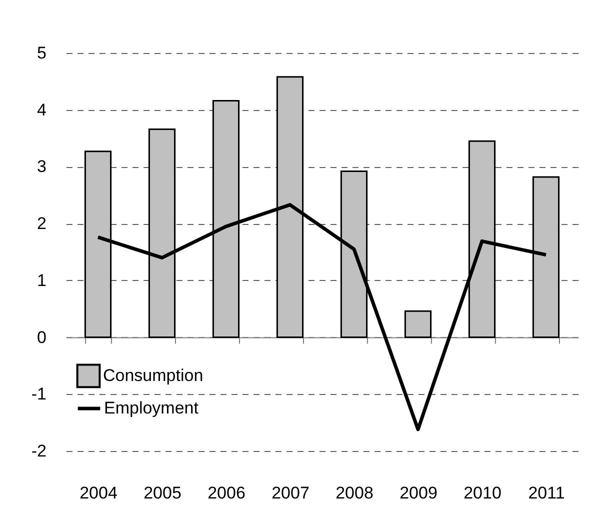 The image size is (610, 506). Describe the element at coordinates (41, 110) in the screenshot. I see `y-tick-label: 4` at that location.